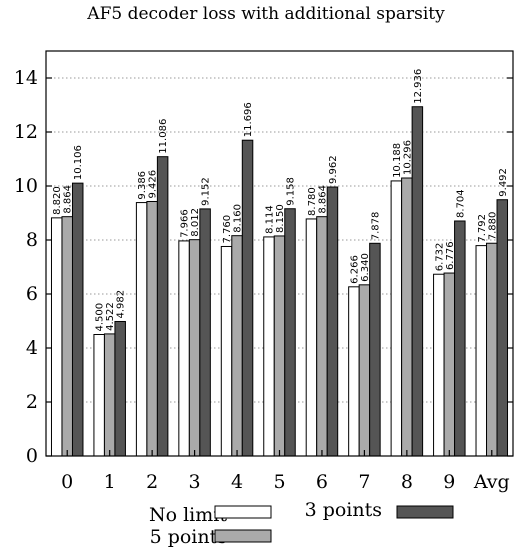 The width and height of the screenshot is (528, 550). Describe the element at coordinates (322, 482) in the screenshot. I see `x-tick-label: 6` at that location.